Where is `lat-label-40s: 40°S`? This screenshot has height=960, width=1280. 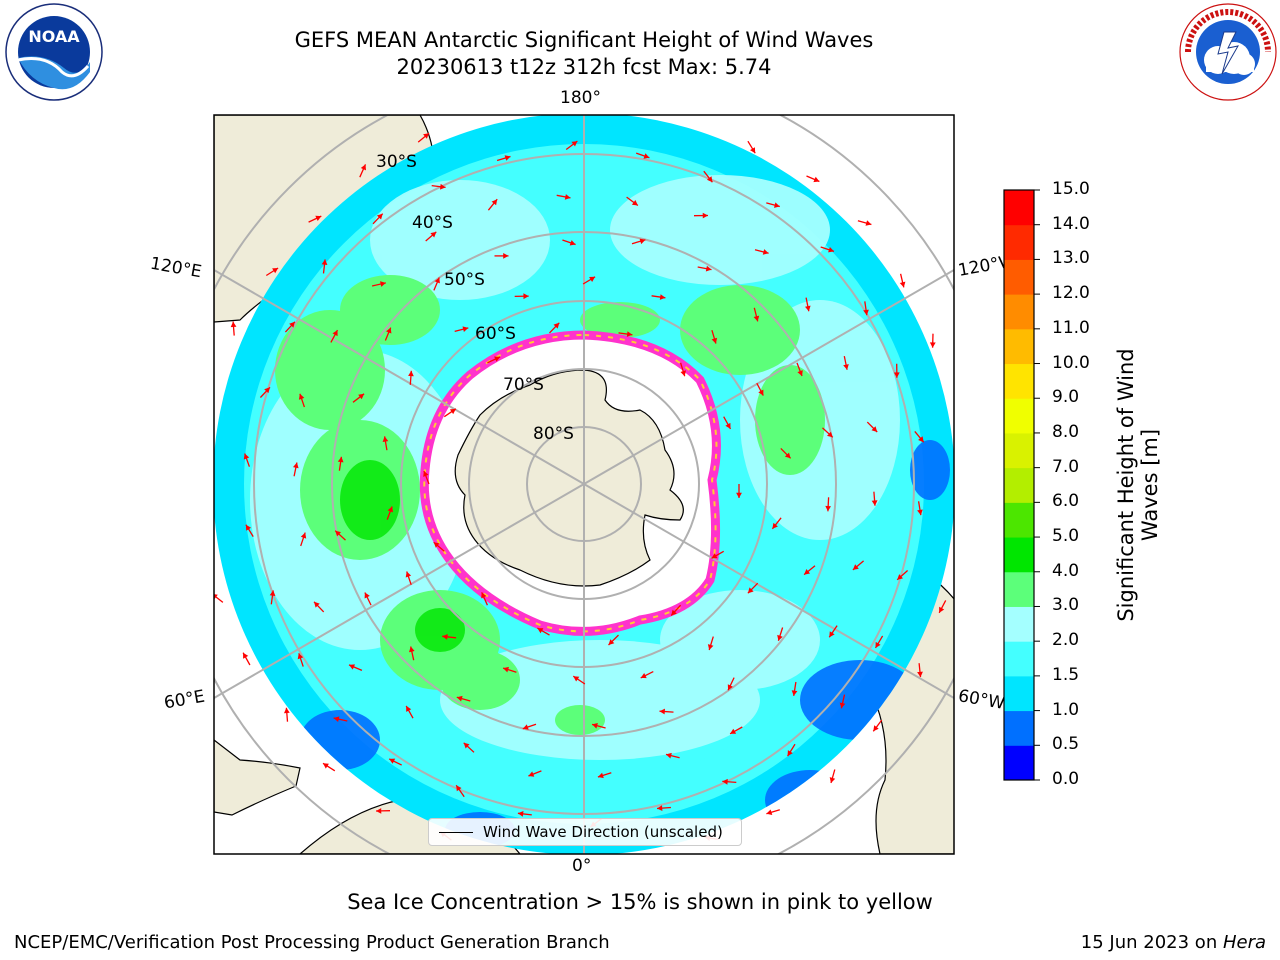
lat-label-40s: 40°S is located at coordinates (432, 223).